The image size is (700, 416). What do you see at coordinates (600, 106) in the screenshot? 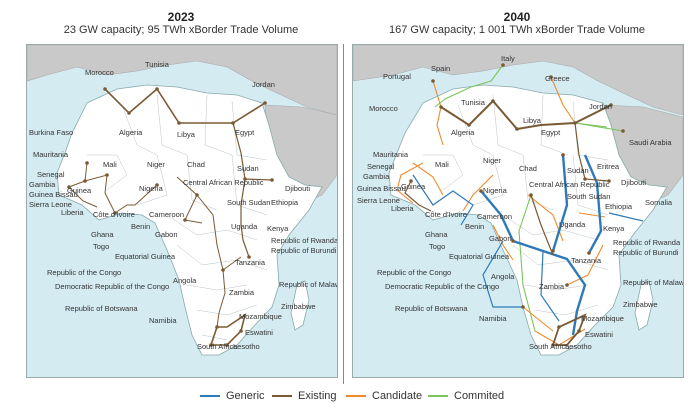
I see `label-jordan-2040: Jordan` at bounding box center [600, 106].